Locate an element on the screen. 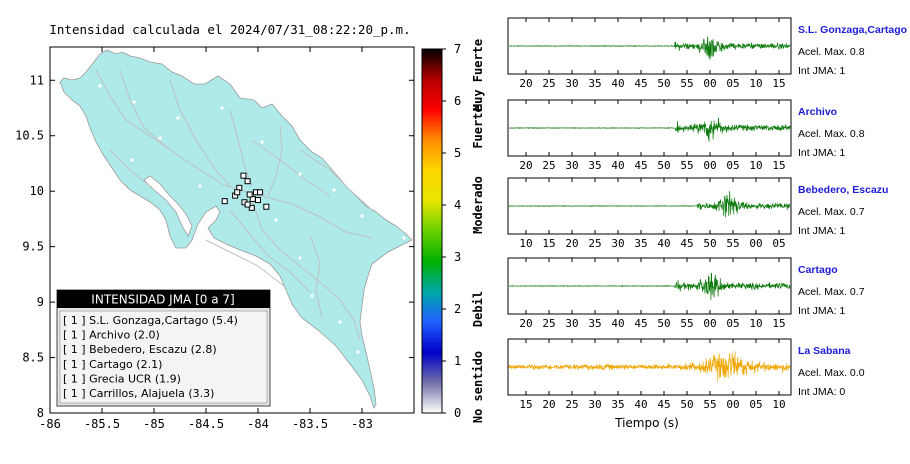 The width and height of the screenshot is (910, 464). station-name: Cartago is located at coordinates (818, 270).